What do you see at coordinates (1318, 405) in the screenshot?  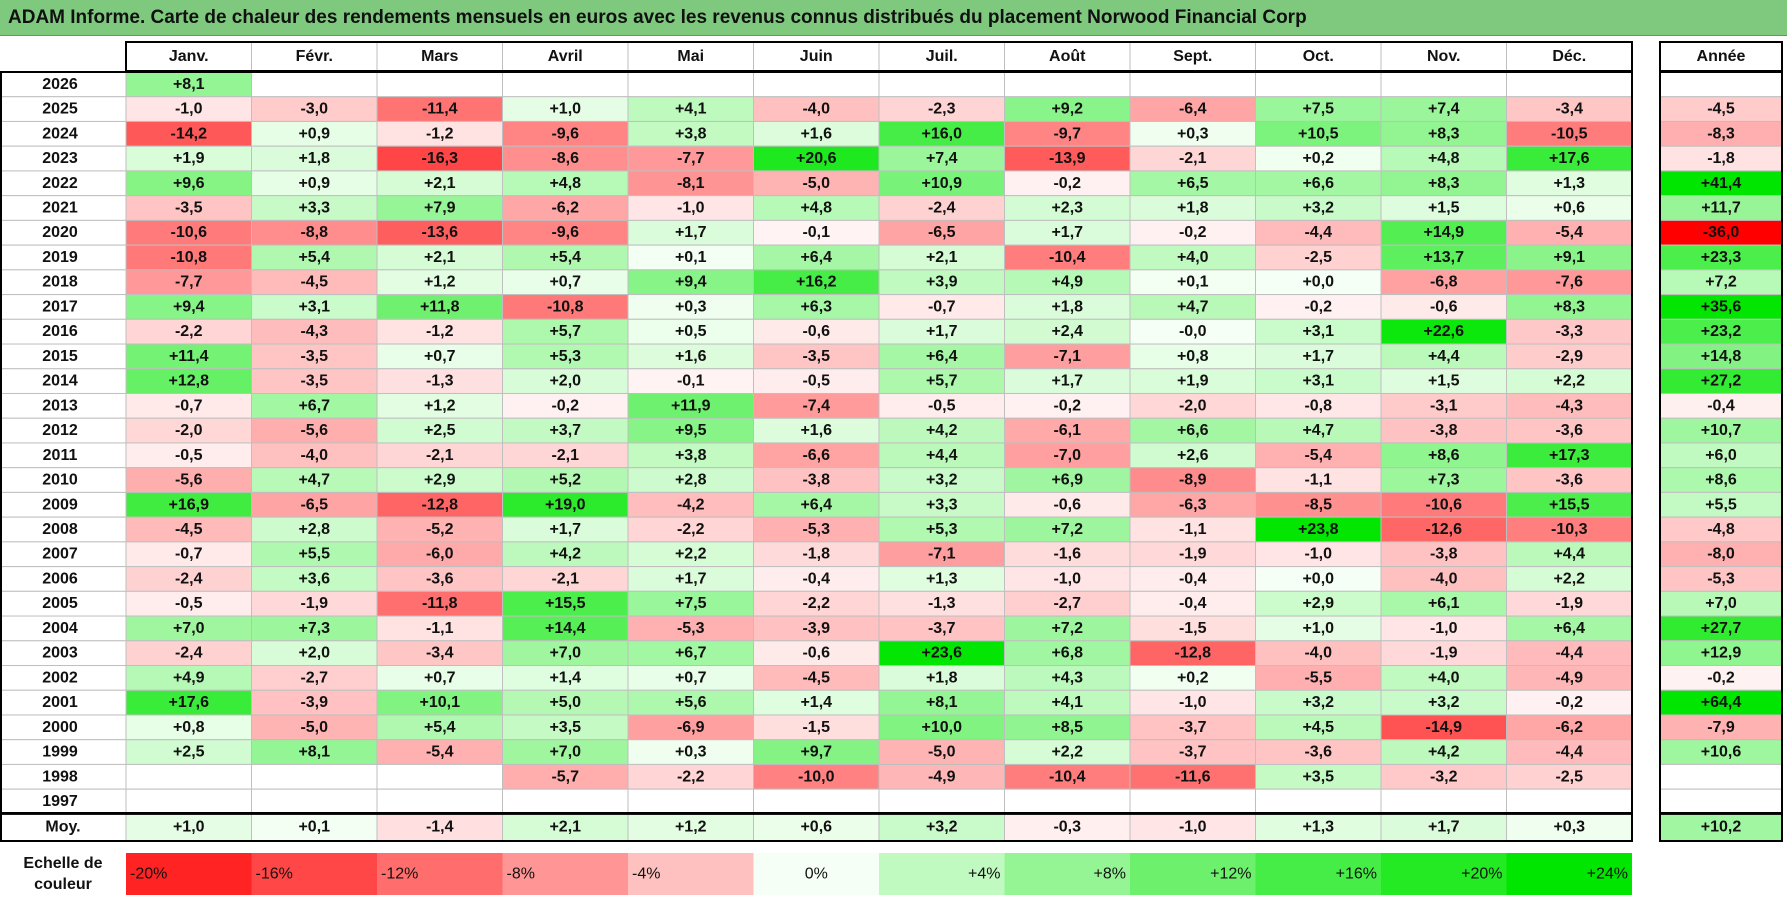 I see `heatmap-cell-value: -0,8` at bounding box center [1318, 405].